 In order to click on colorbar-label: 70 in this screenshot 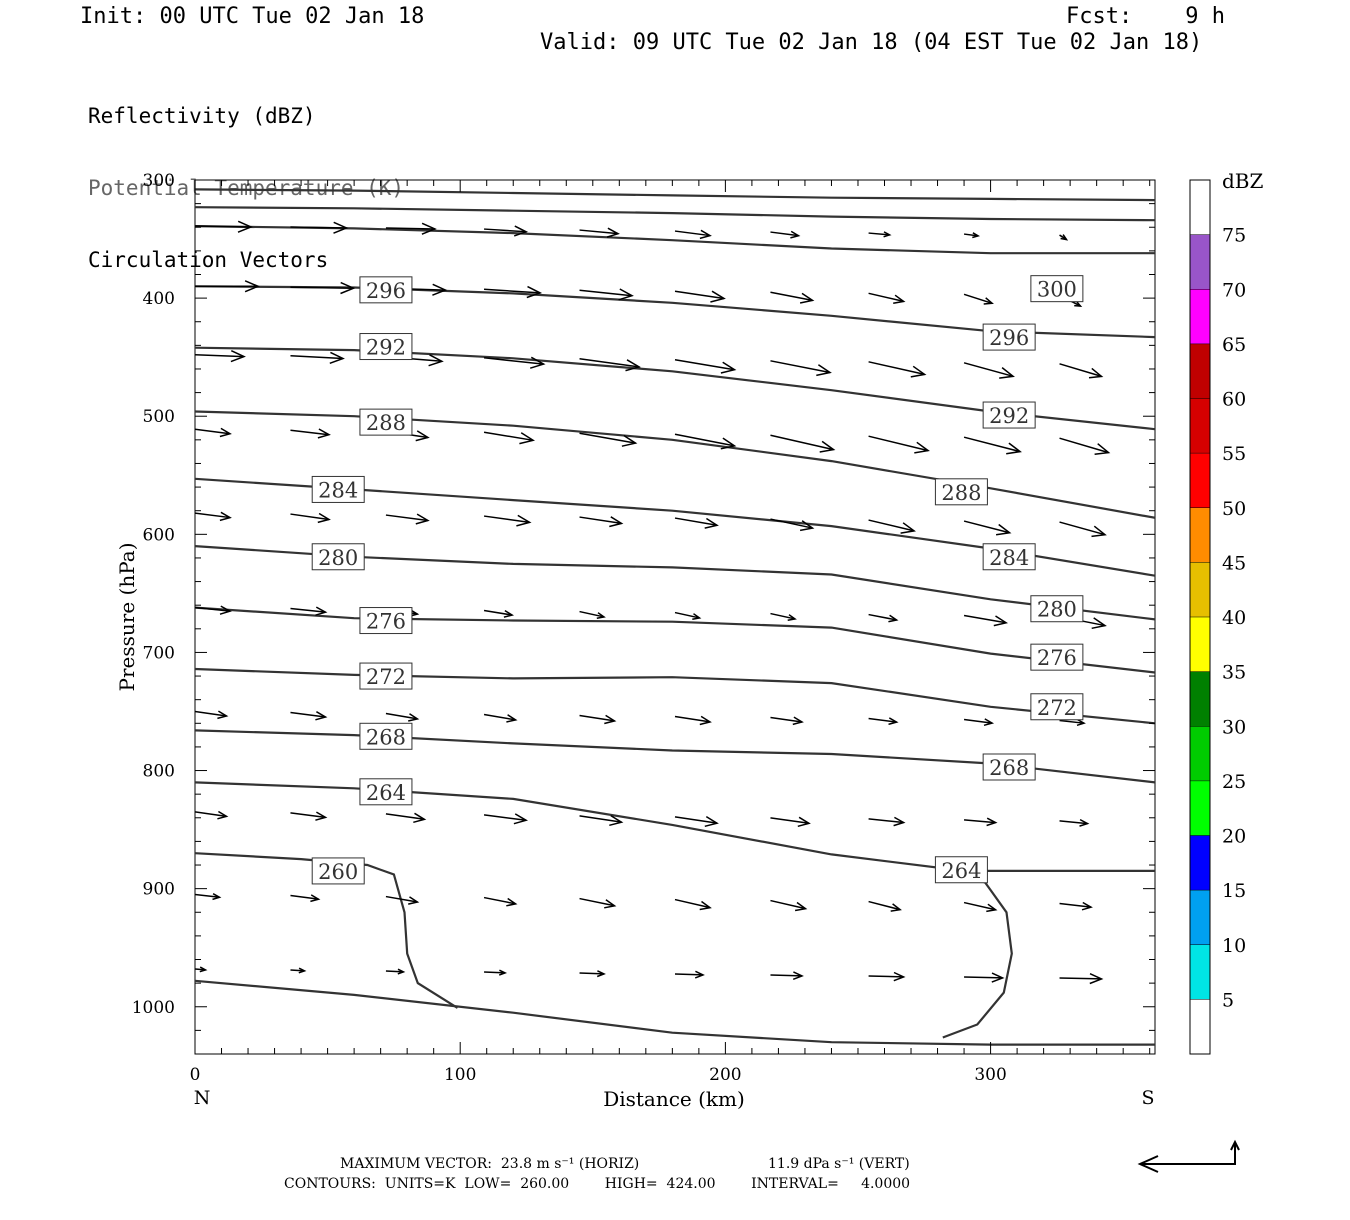, I will do `click(1234, 290)`.